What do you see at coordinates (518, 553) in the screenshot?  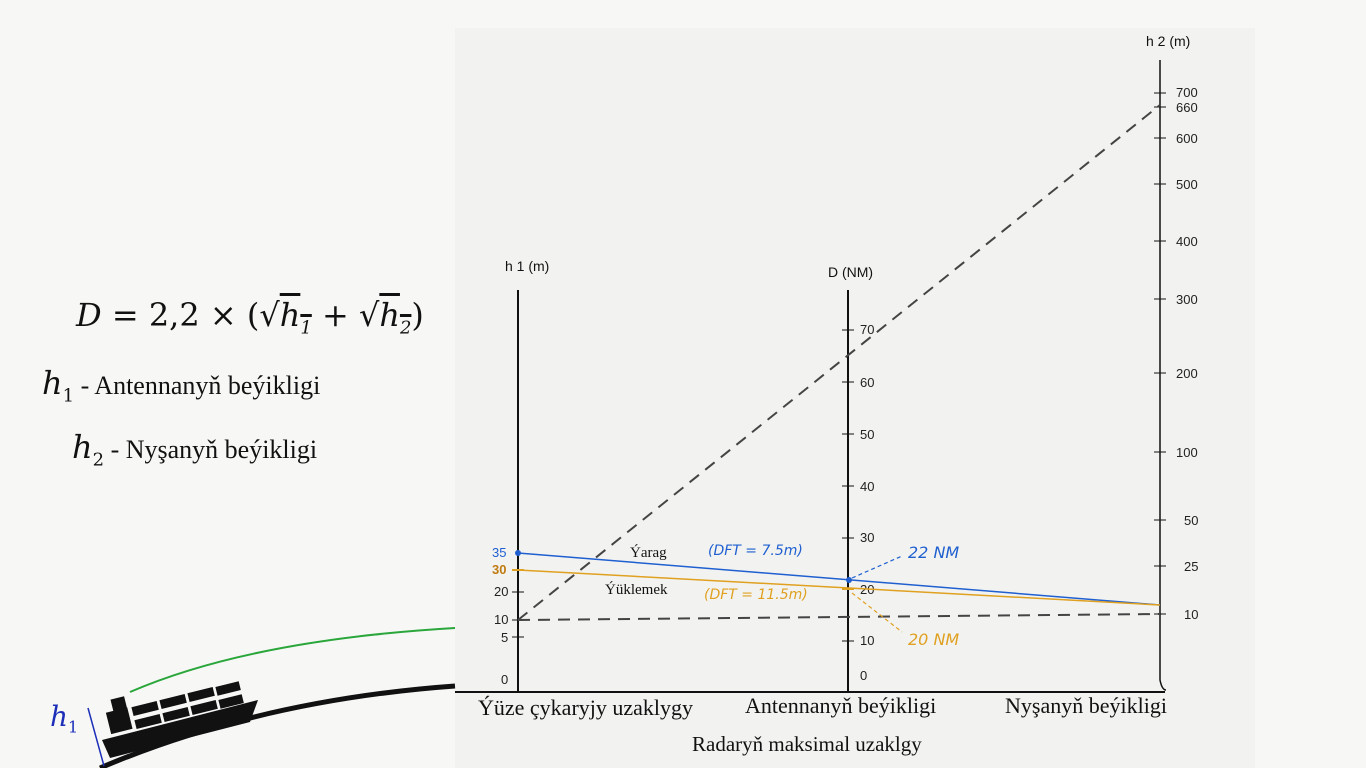 I see `blue-point-h1` at bounding box center [518, 553].